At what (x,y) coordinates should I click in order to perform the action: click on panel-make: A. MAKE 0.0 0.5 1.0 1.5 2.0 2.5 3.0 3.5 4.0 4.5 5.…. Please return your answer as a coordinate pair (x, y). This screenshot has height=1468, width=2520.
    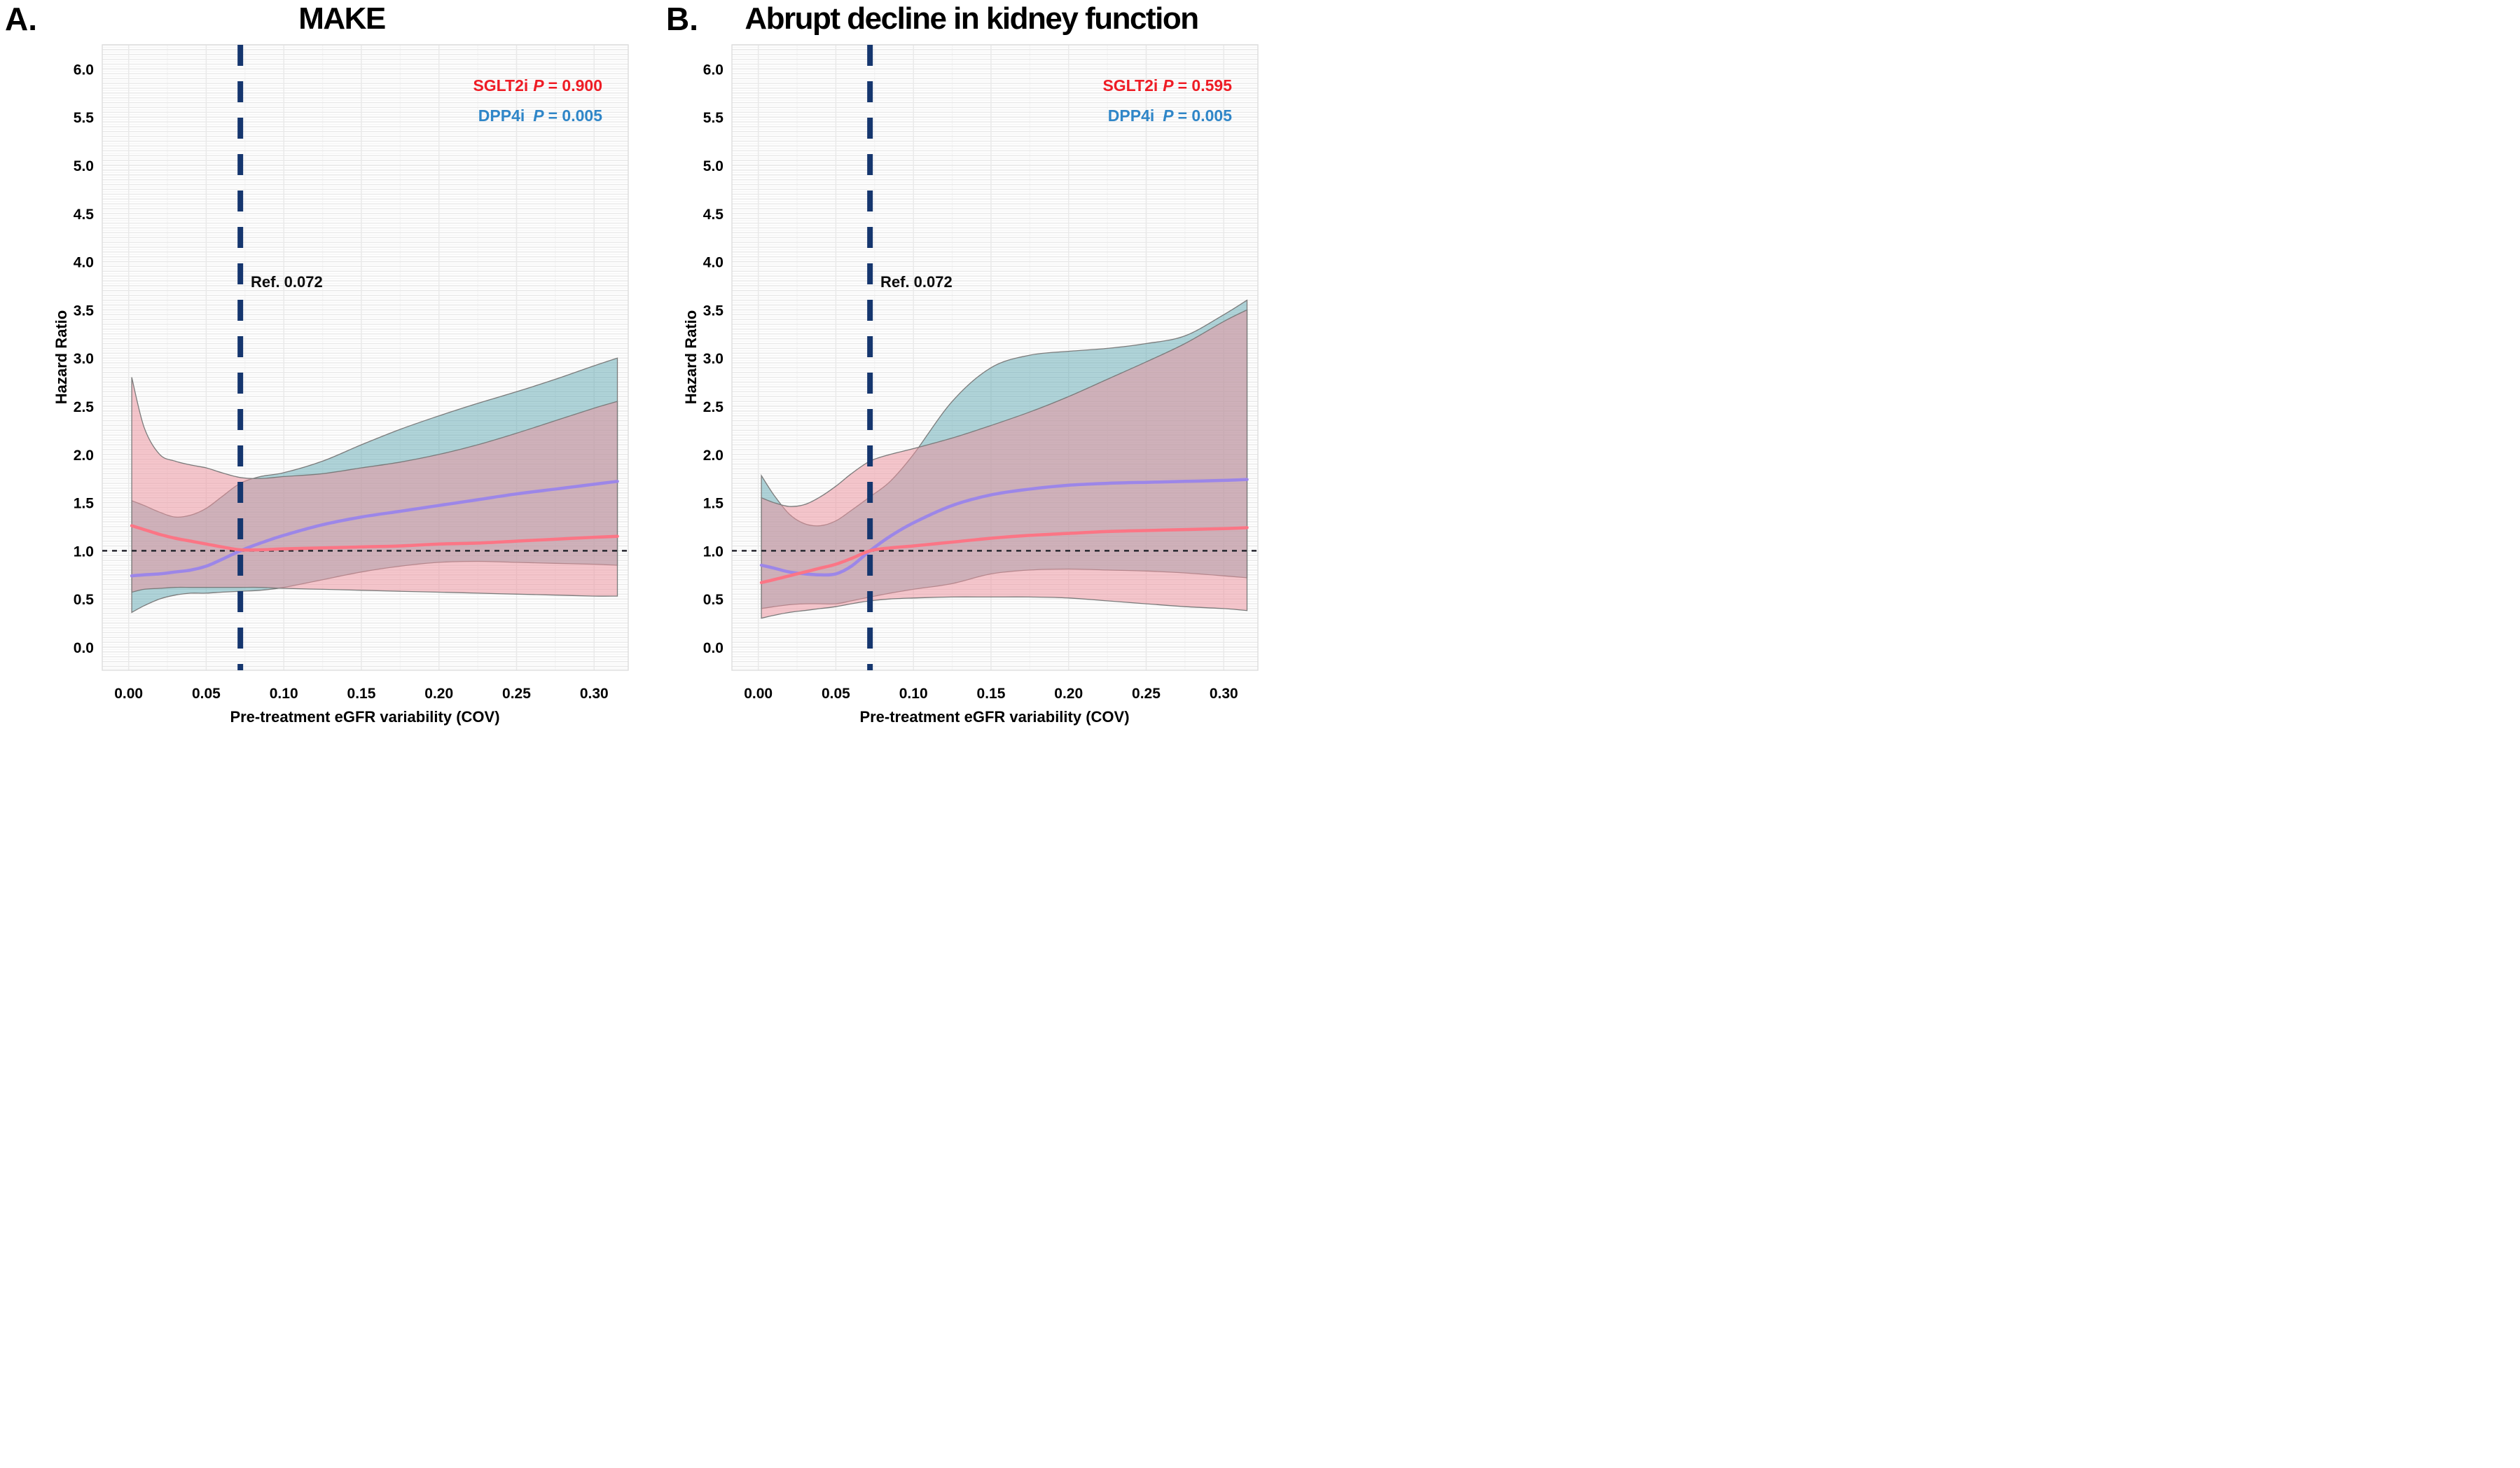
    Looking at the image, I should click on (315, 367).